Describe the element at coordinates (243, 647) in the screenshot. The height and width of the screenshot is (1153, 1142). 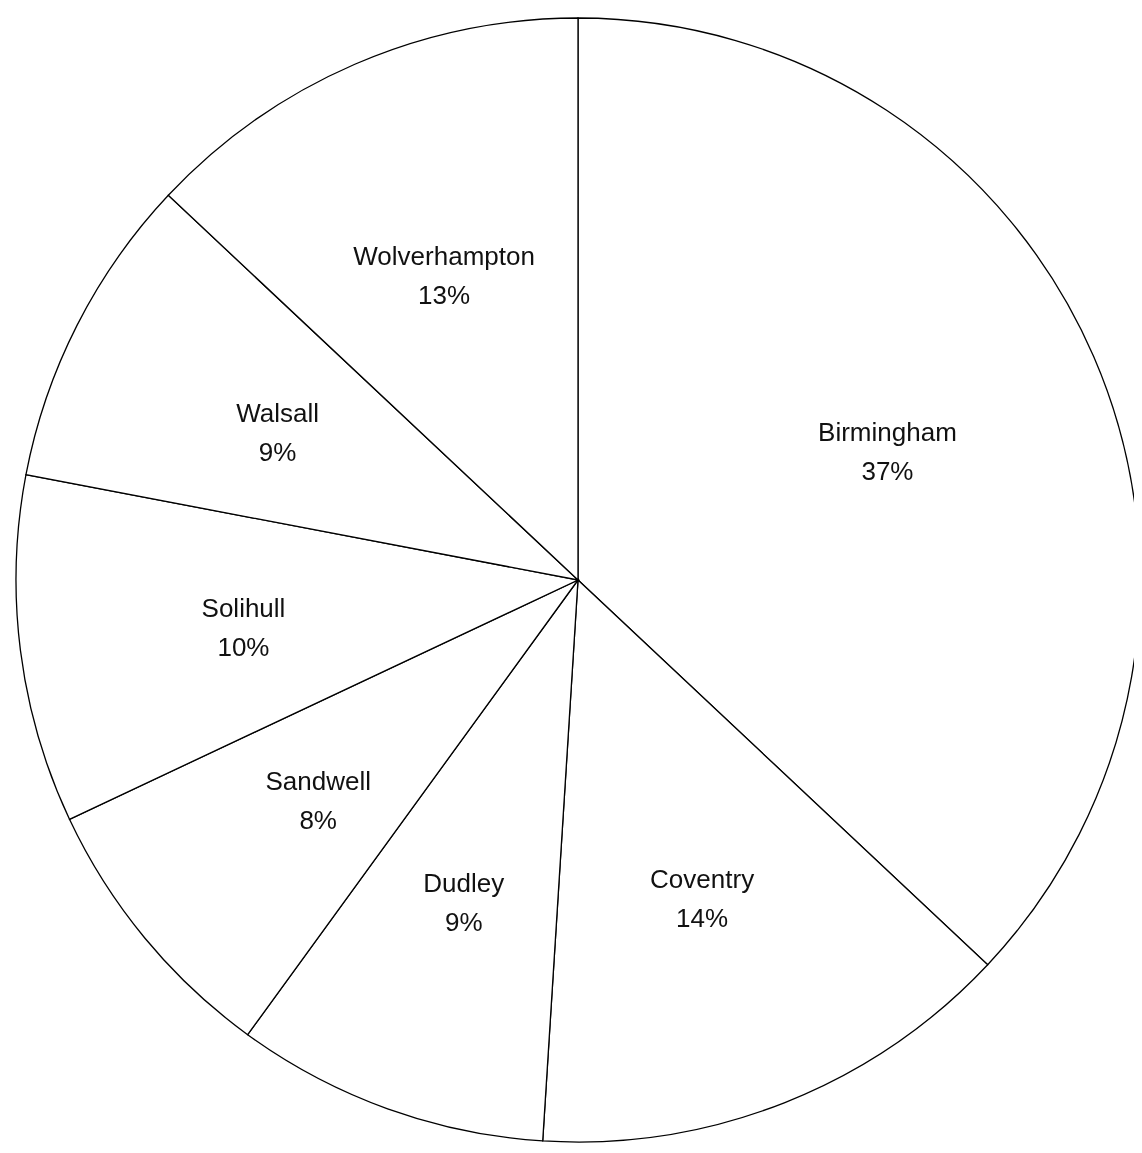
I see `data-label: 10%` at that location.